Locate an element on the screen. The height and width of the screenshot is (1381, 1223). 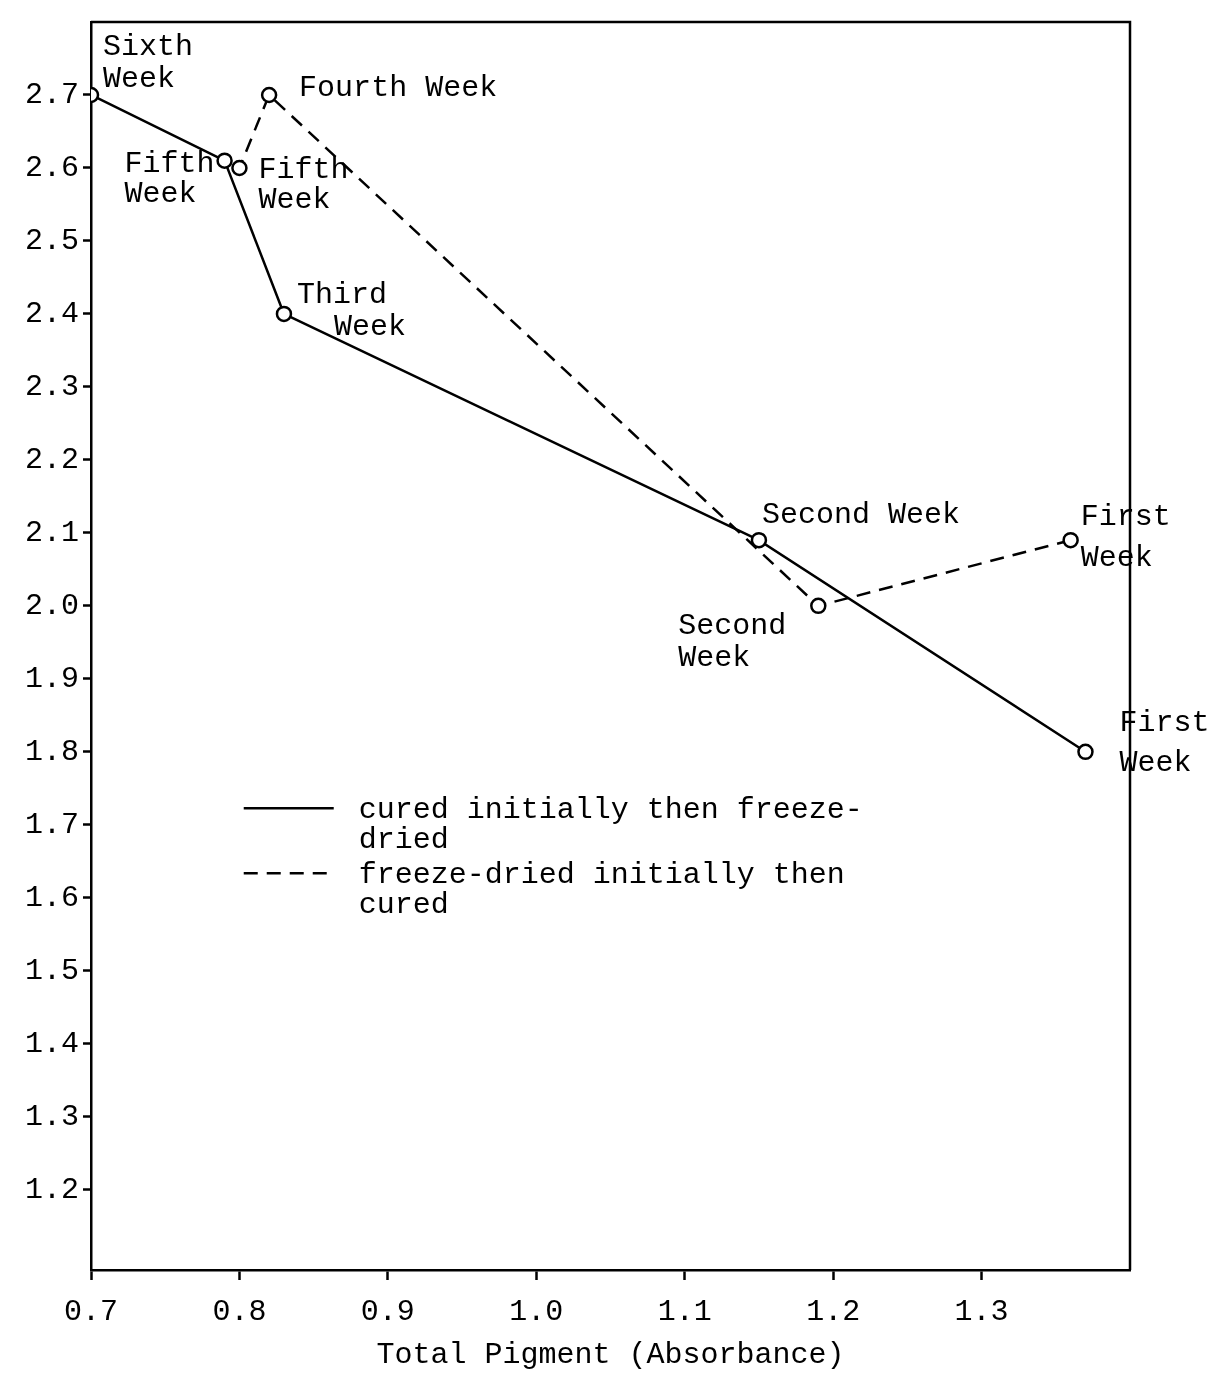
annotation: Fourth Week is located at coordinates (398, 87).